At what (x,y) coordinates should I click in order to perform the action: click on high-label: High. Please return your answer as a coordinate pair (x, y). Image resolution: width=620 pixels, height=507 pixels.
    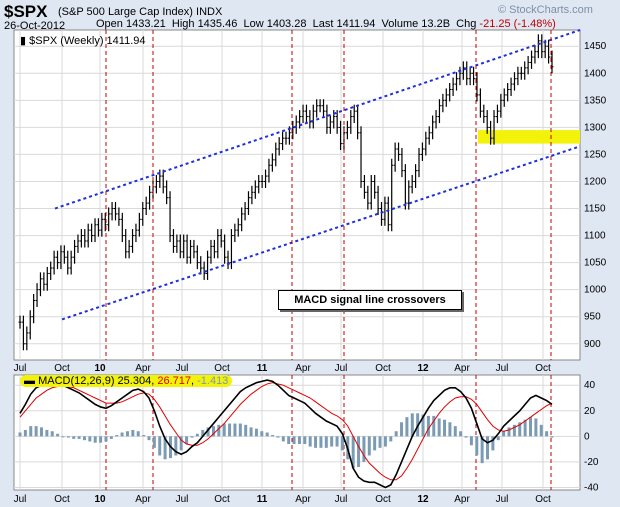
    Looking at the image, I should click on (183, 24).